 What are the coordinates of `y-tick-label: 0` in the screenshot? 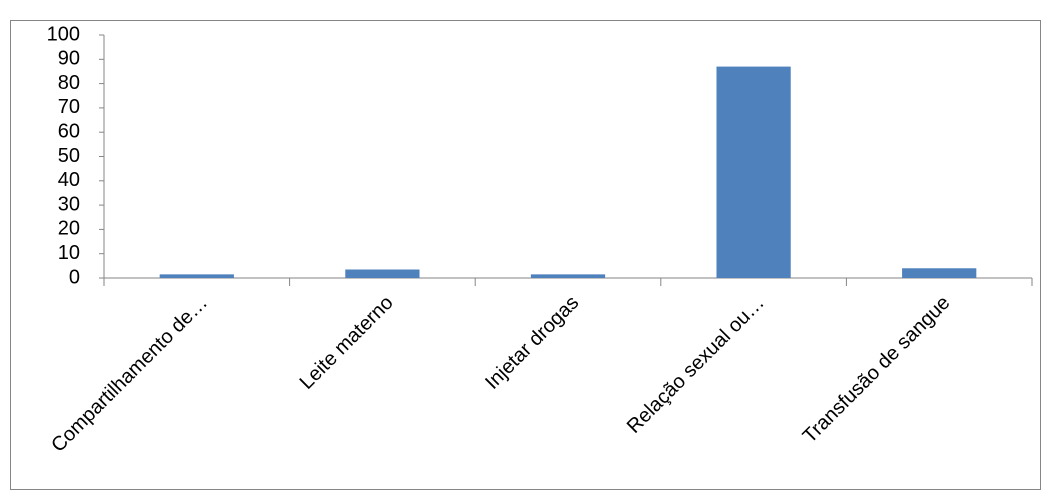 It's located at (74, 277).